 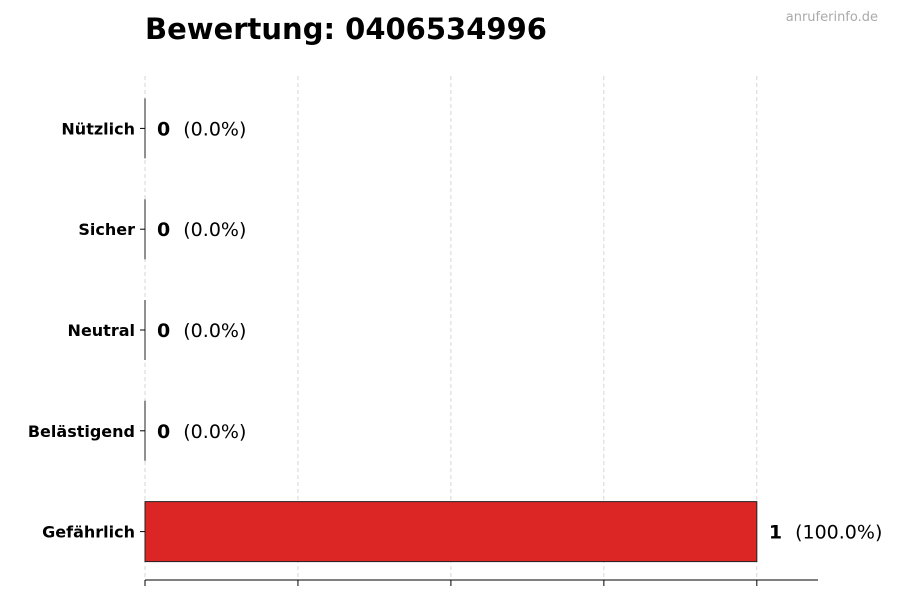 I want to click on y-tick-label: Neutral, so click(x=101, y=330).